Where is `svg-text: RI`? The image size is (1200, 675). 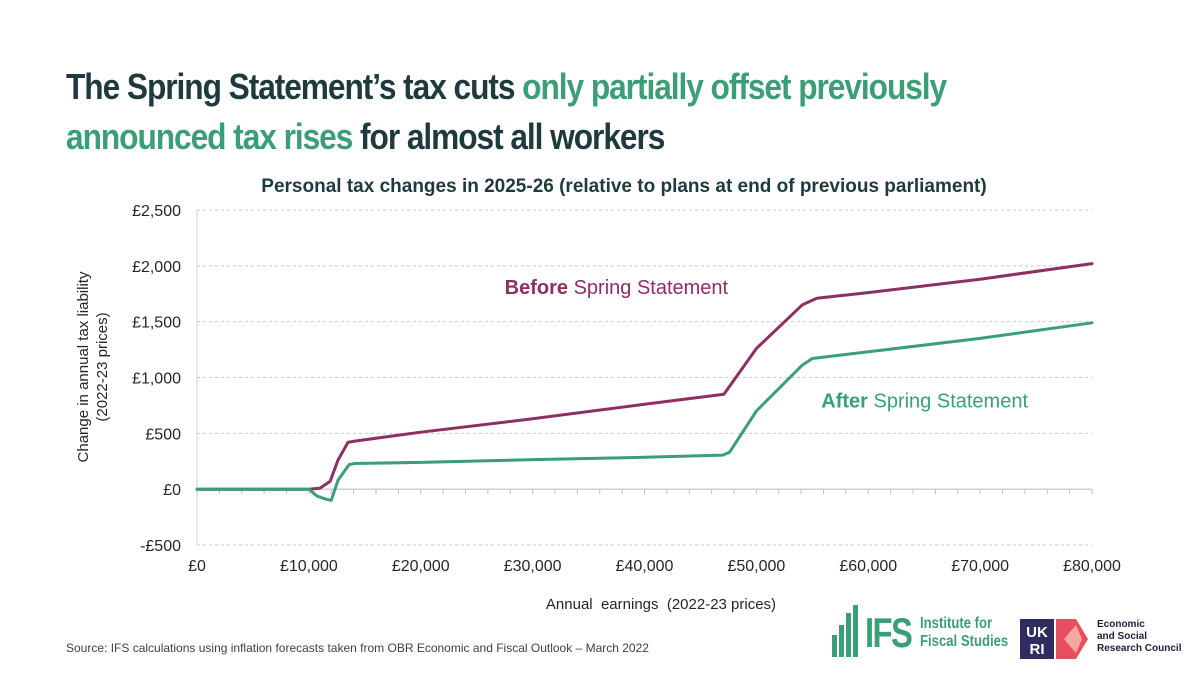
svg-text: RI is located at coordinates (1037, 649).